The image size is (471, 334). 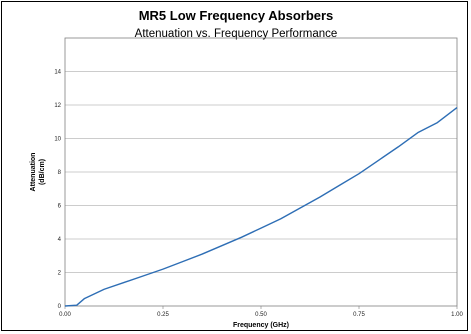 What do you see at coordinates (60, 207) in the screenshot?
I see `y-tick-label: 6` at bounding box center [60, 207].